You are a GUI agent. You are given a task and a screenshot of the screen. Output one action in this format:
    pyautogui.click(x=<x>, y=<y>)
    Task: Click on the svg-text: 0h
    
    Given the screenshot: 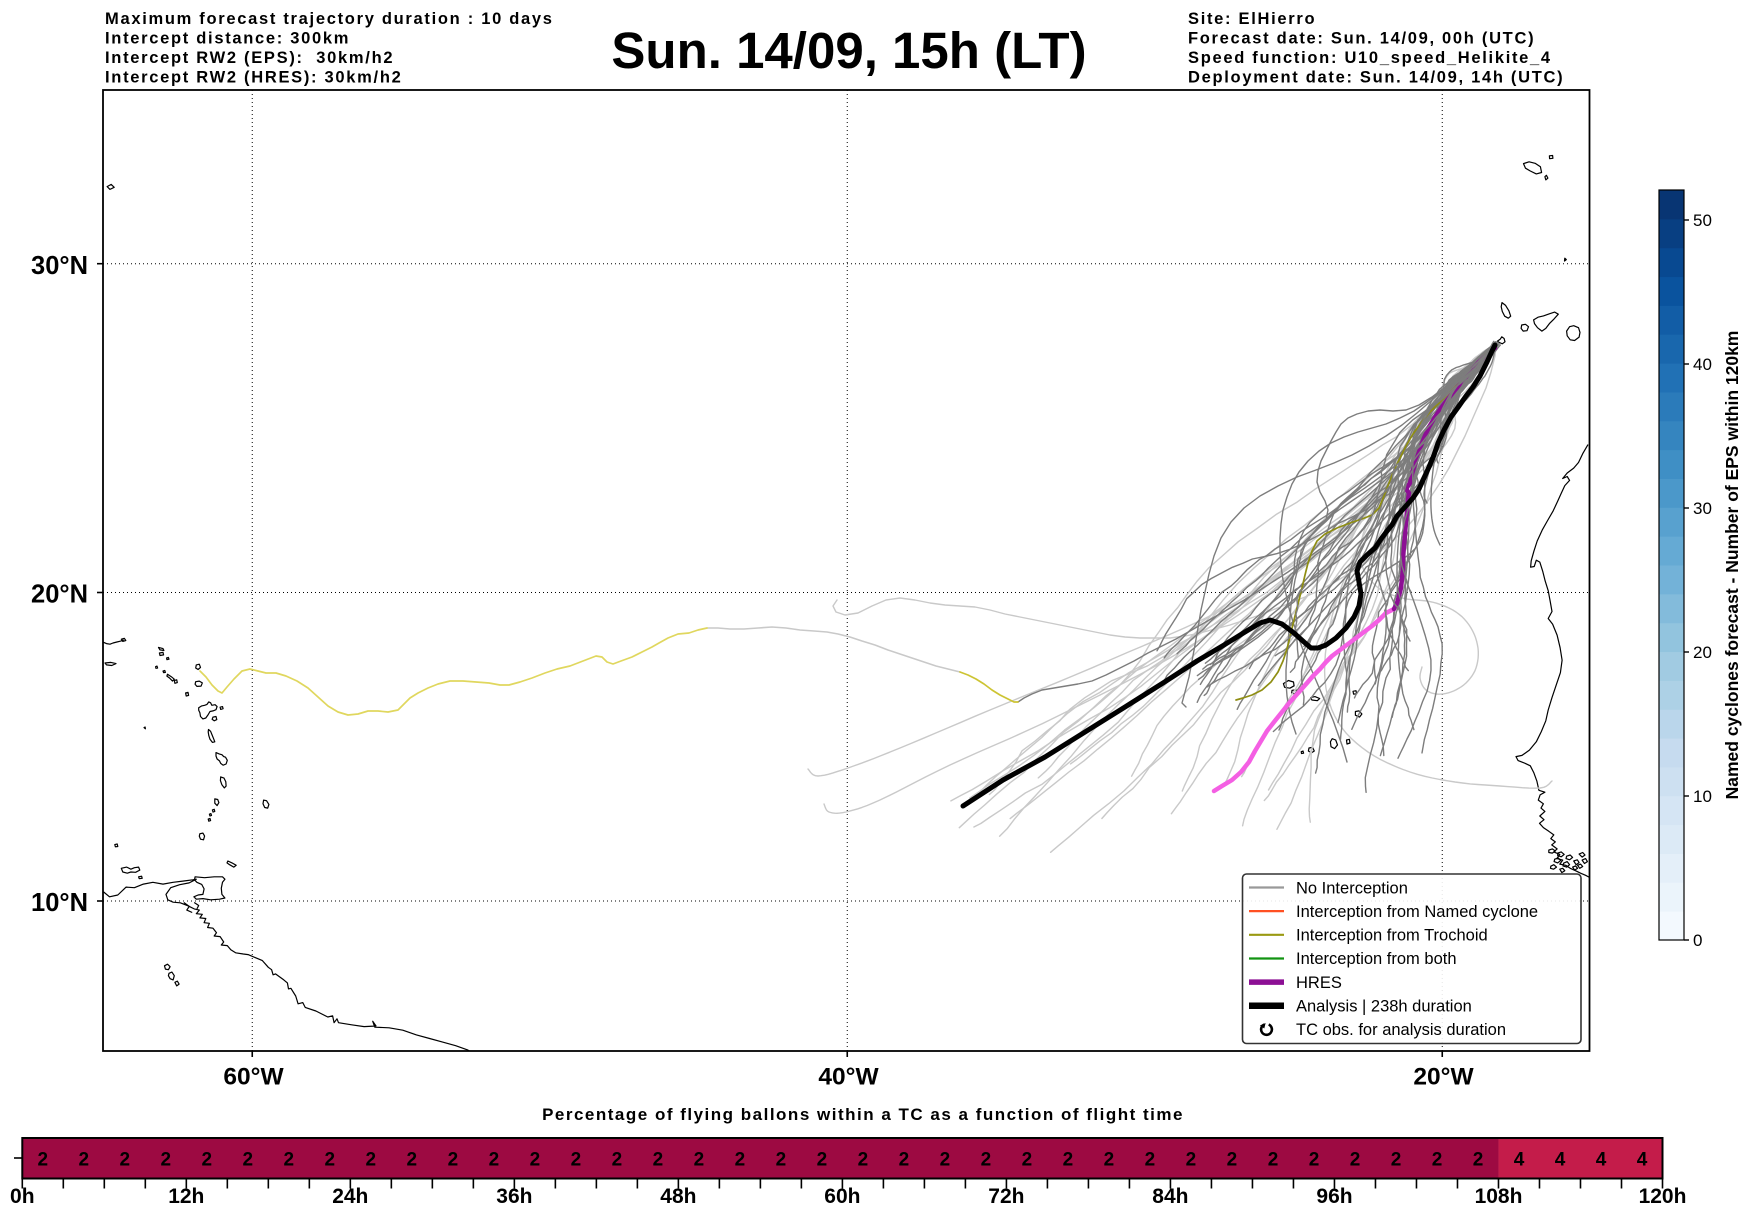 What is the action you would take?
    pyautogui.click(x=22, y=1196)
    